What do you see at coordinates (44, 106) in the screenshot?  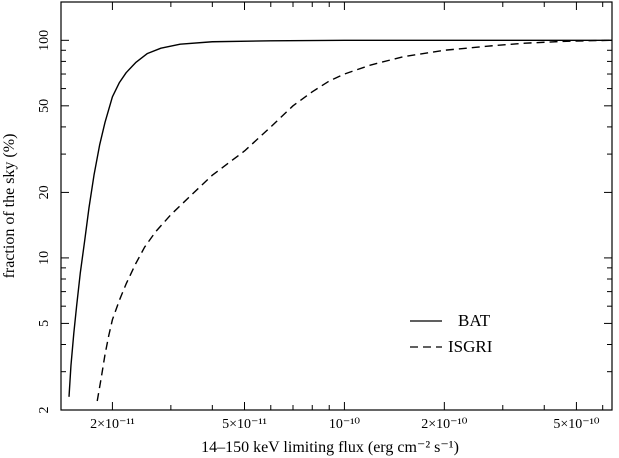 I see `y-tick-label: 50` at bounding box center [44, 106].